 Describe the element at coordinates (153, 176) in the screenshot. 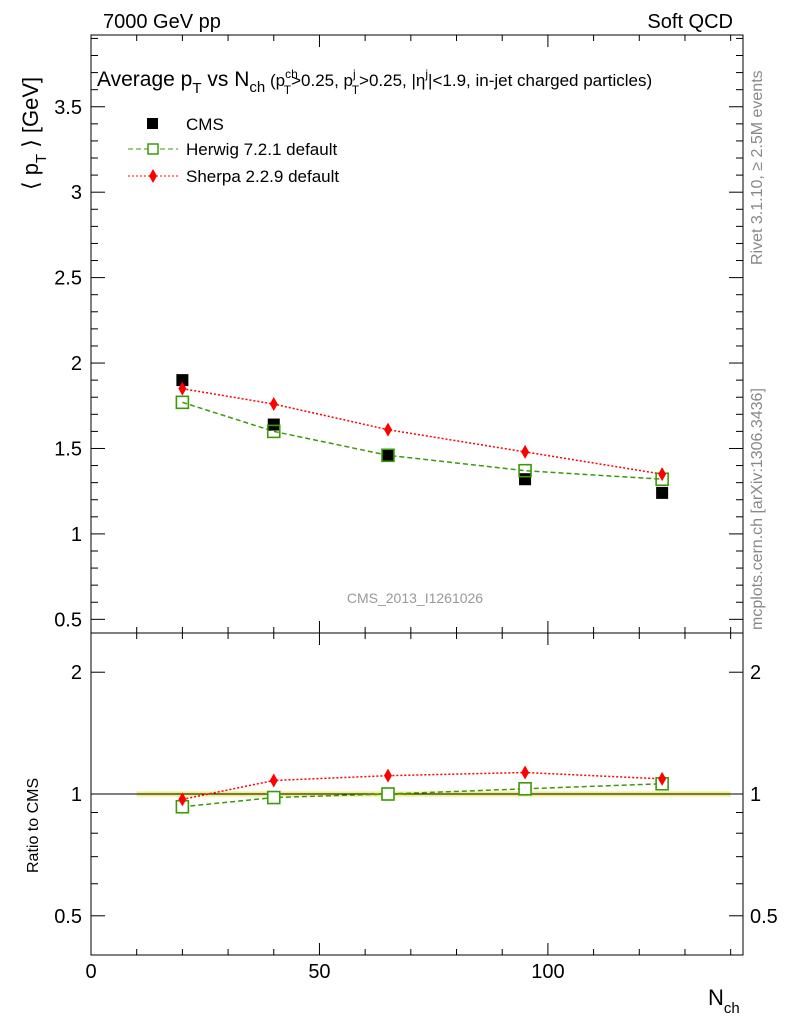

I see `legend-sherpa-marker` at that location.